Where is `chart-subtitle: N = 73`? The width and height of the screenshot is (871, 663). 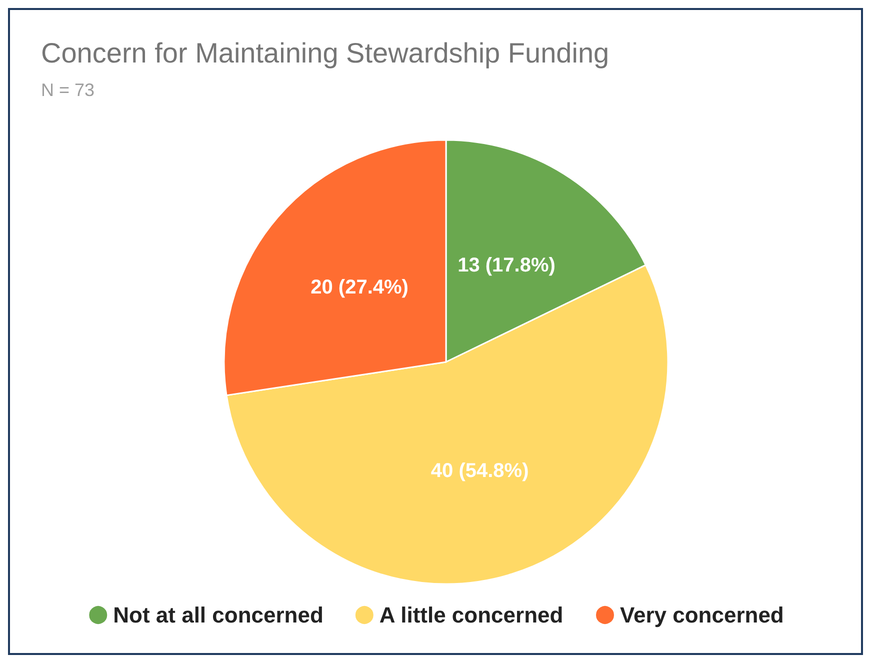
chart-subtitle: N = 73 is located at coordinates (68, 90).